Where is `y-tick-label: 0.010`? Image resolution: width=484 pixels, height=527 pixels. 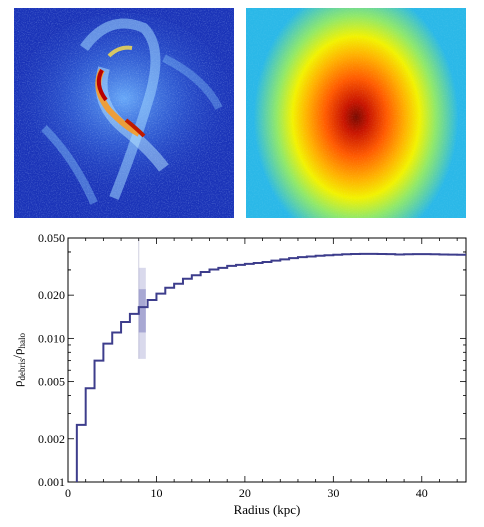
y-tick-label: 0.010 is located at coordinates (51, 338).